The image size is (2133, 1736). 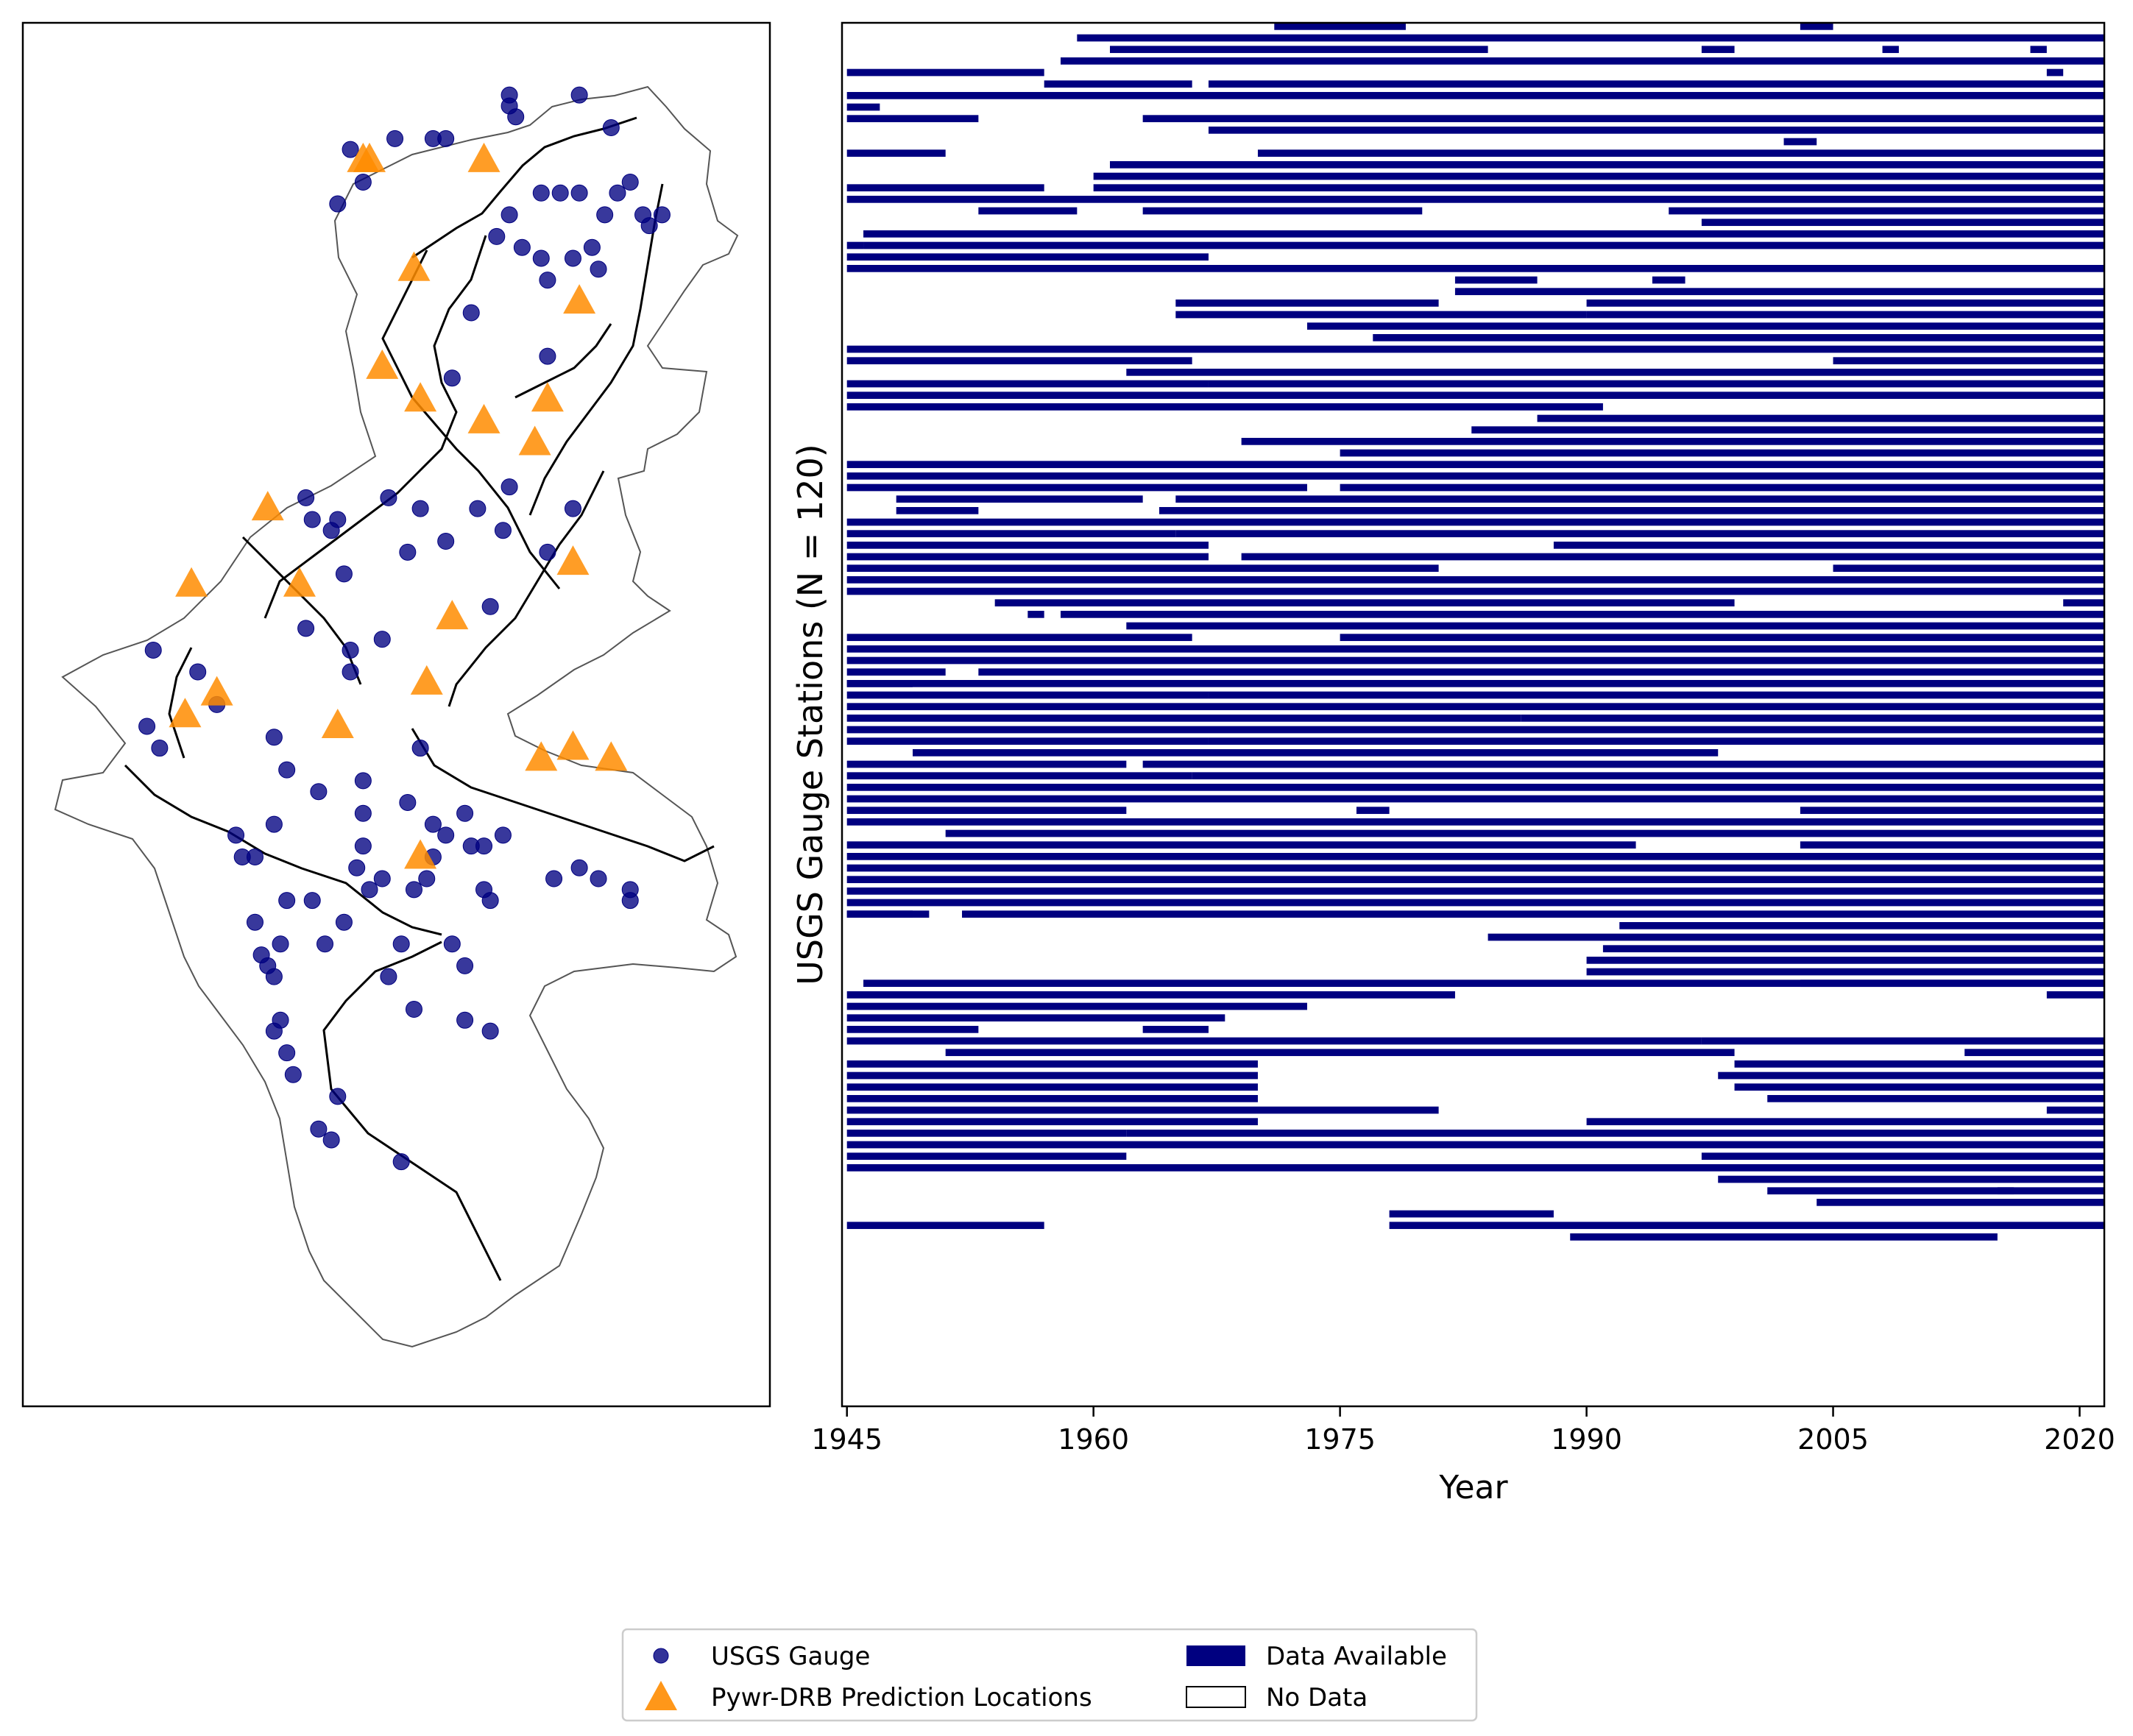 I want to click on river-schuylkill, so click(x=283, y=850).